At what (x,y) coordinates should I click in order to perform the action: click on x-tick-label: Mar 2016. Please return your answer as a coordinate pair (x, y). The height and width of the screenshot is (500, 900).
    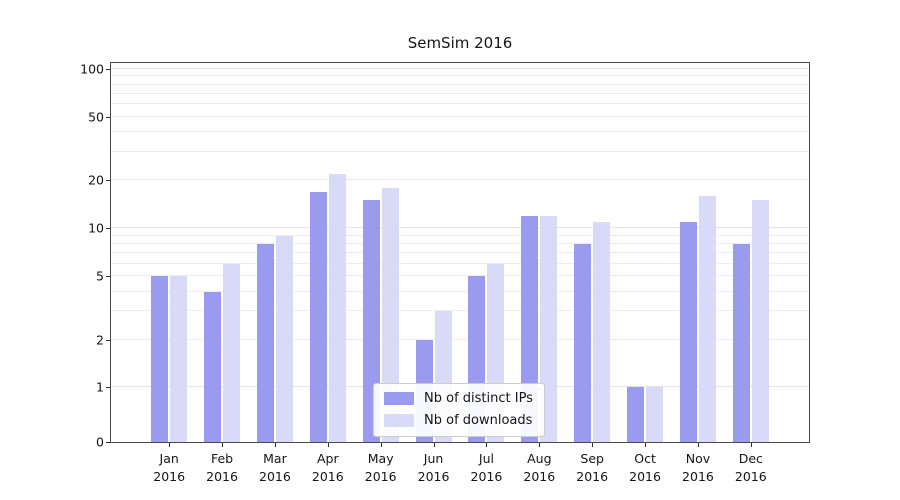
    Looking at the image, I should click on (275, 467).